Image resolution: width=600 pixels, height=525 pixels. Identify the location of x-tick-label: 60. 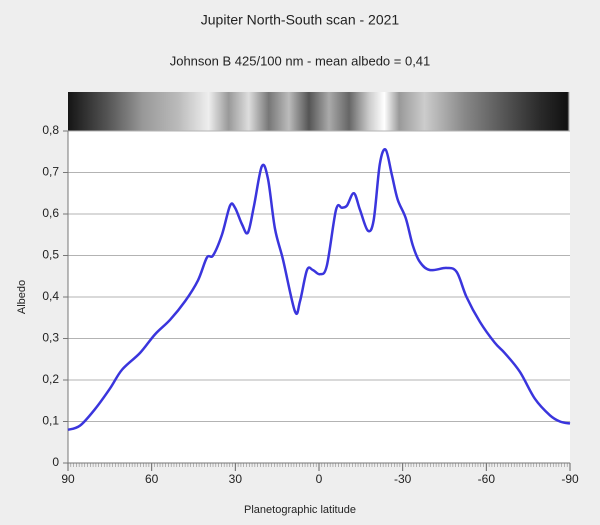
(152, 479).